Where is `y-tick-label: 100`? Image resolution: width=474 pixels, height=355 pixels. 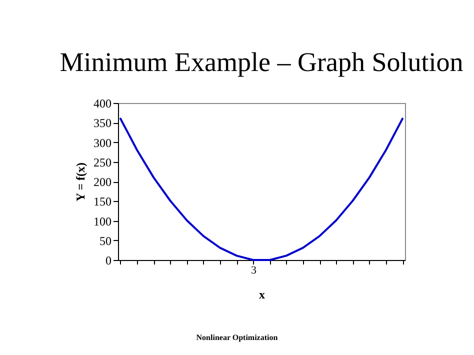 y-tick-label: 100 is located at coordinates (103, 221).